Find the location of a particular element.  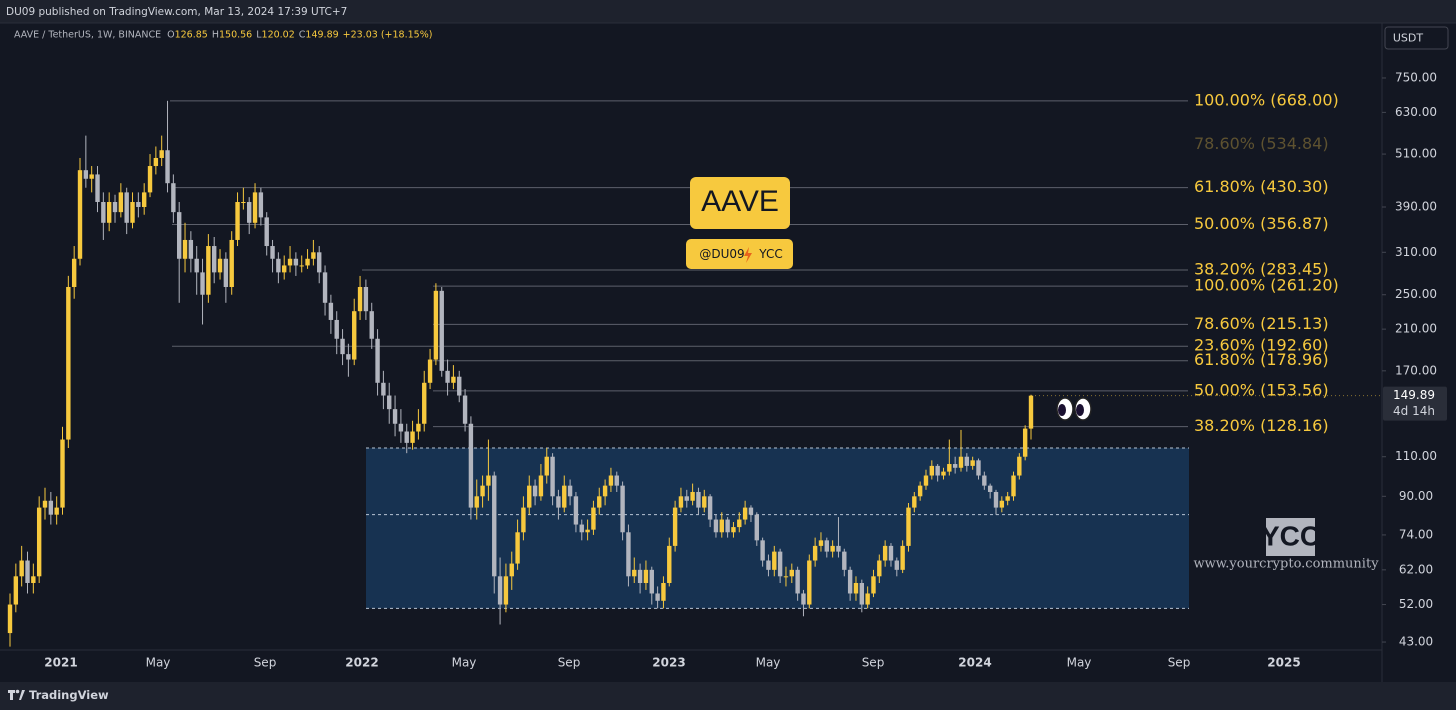

range-box is located at coordinates (777, 528).